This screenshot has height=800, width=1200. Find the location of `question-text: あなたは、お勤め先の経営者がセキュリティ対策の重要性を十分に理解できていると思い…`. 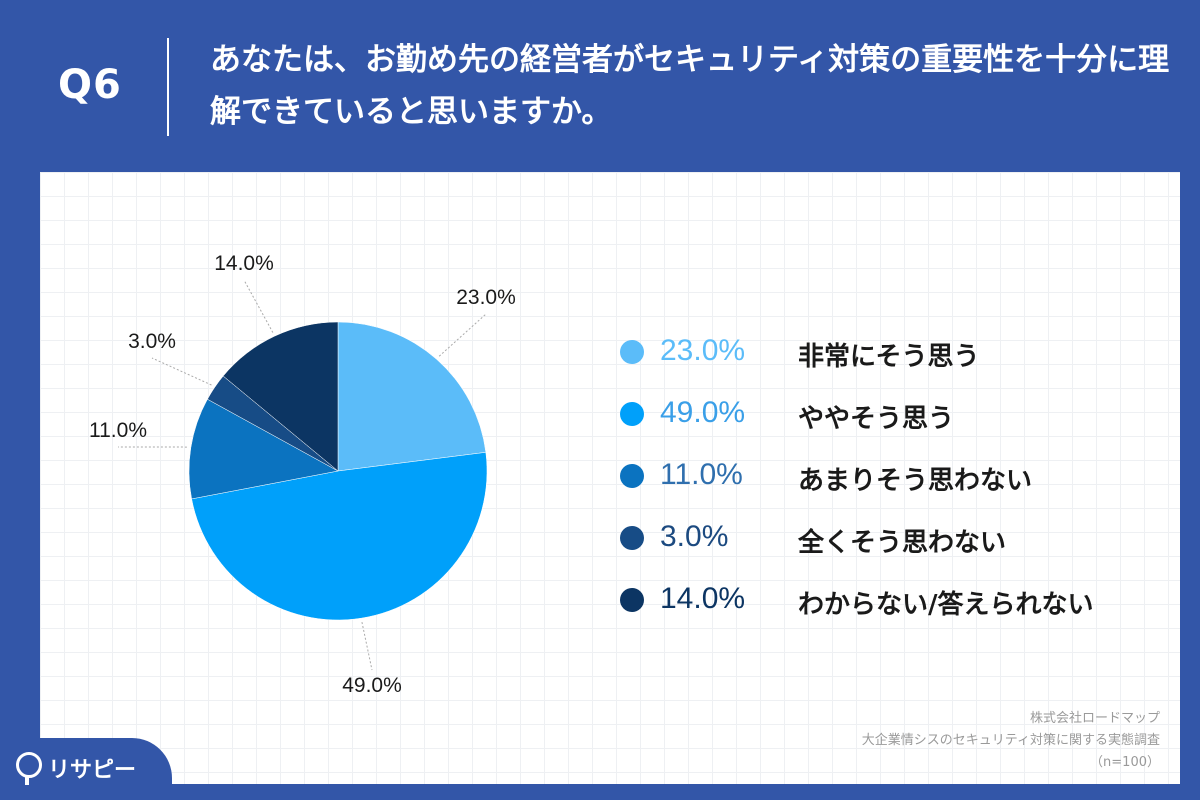

question-text: あなたは、お勤め先の経営者がセキュリティ対策の重要性を十分に理解できていると思い… is located at coordinates (690, 86).